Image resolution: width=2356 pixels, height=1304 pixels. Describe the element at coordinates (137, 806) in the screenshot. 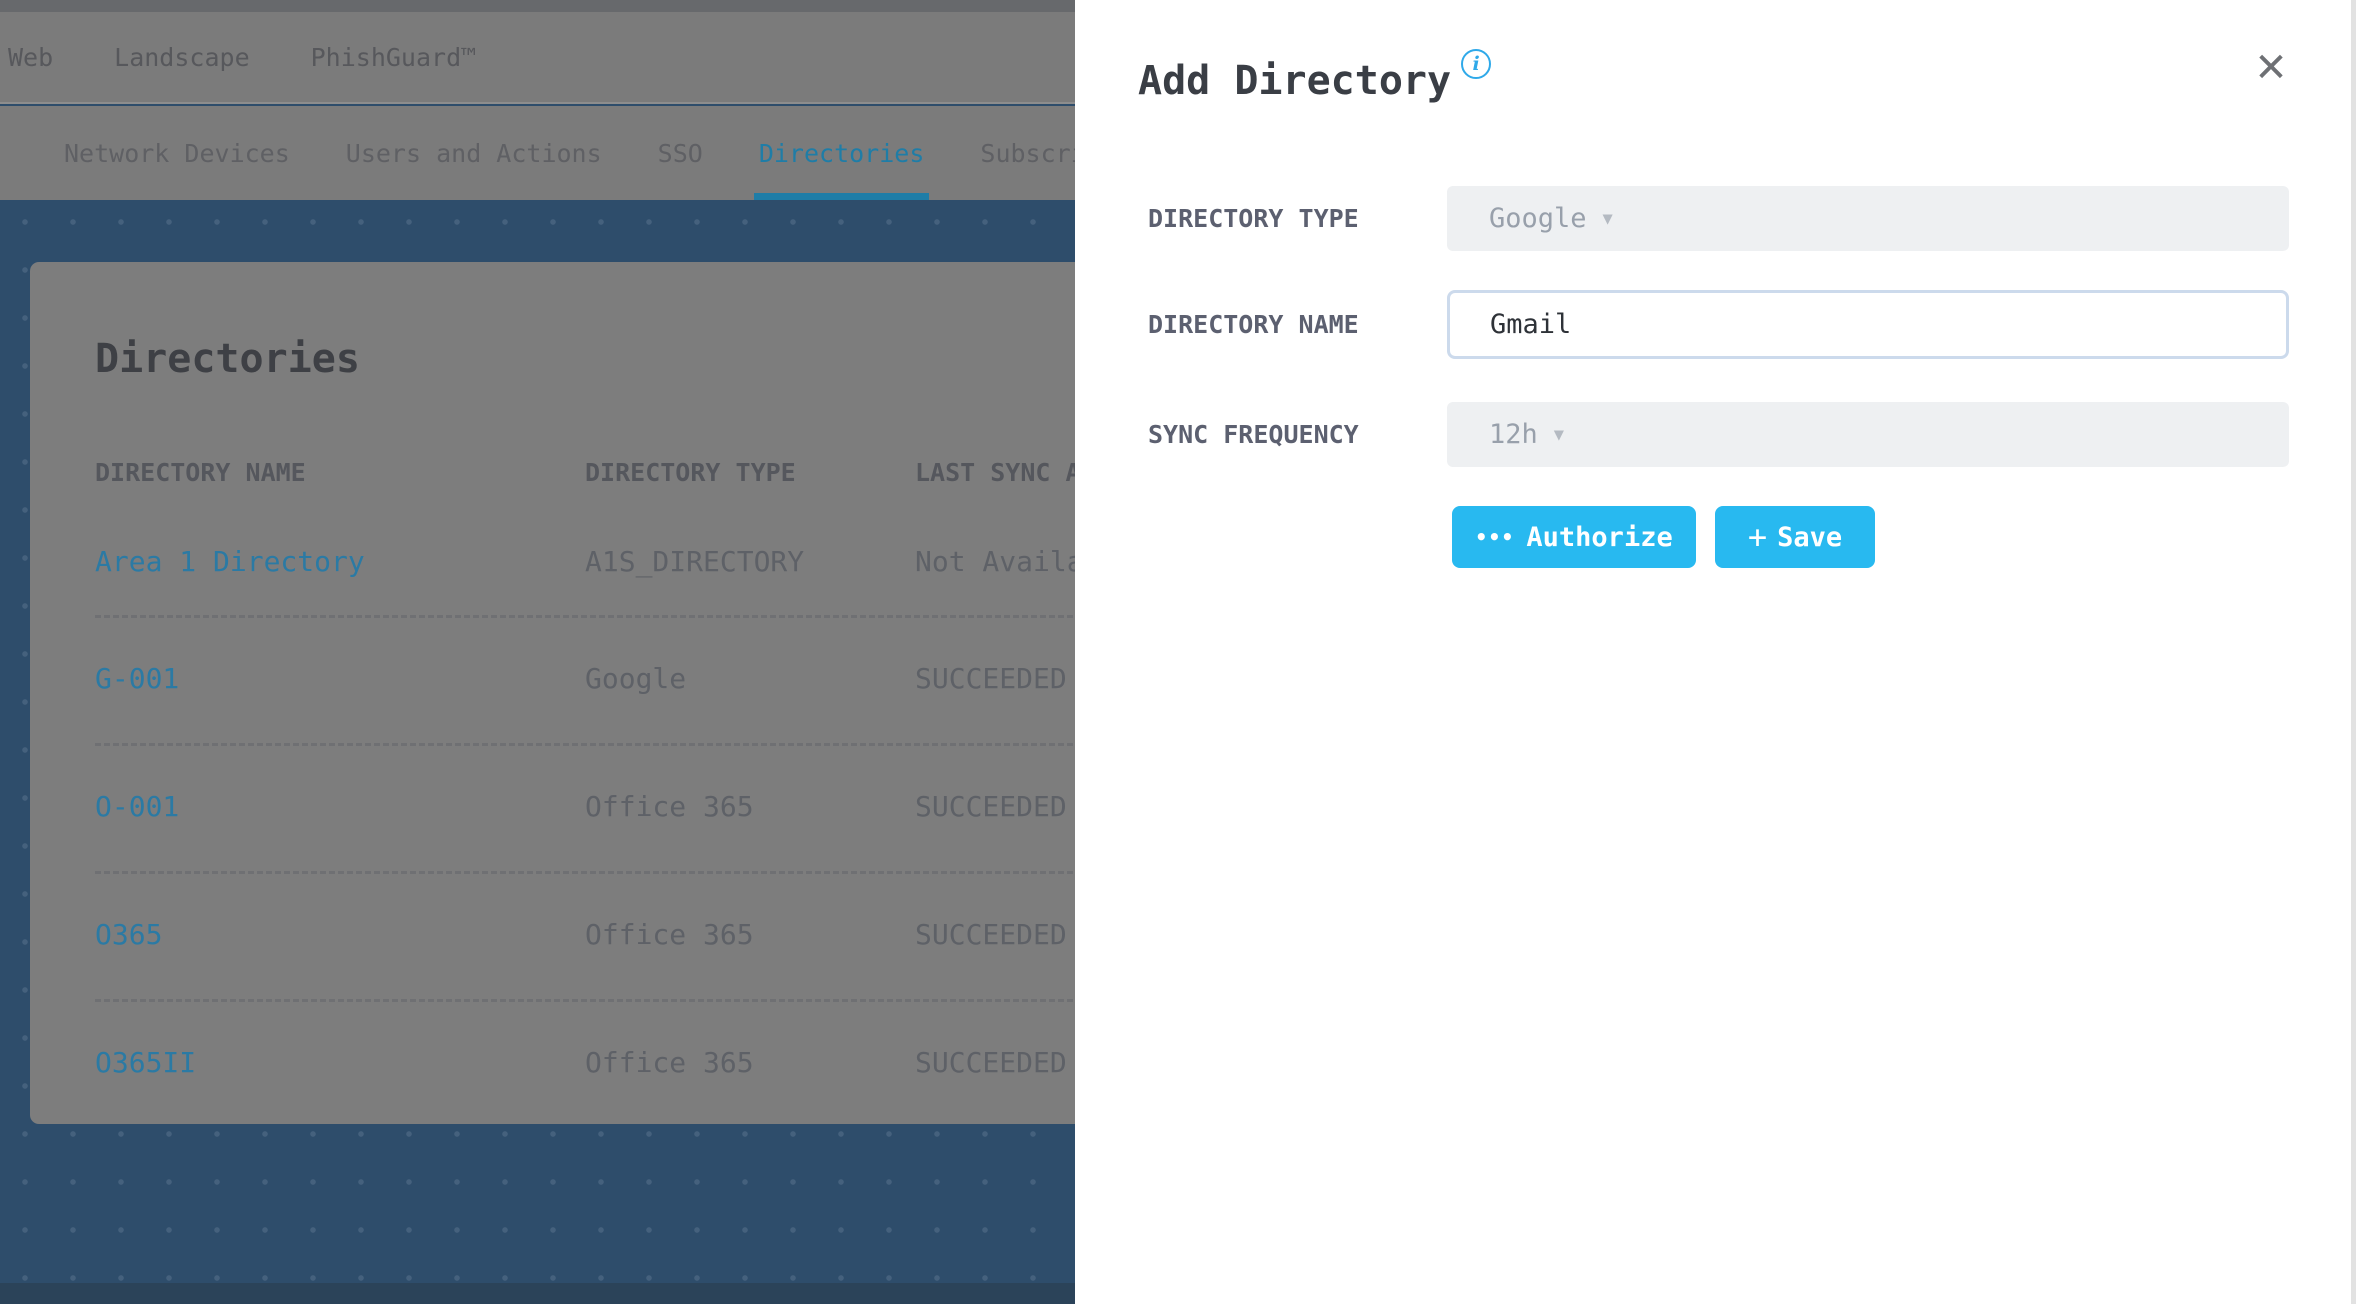

I see `directory-link: O-001` at that location.